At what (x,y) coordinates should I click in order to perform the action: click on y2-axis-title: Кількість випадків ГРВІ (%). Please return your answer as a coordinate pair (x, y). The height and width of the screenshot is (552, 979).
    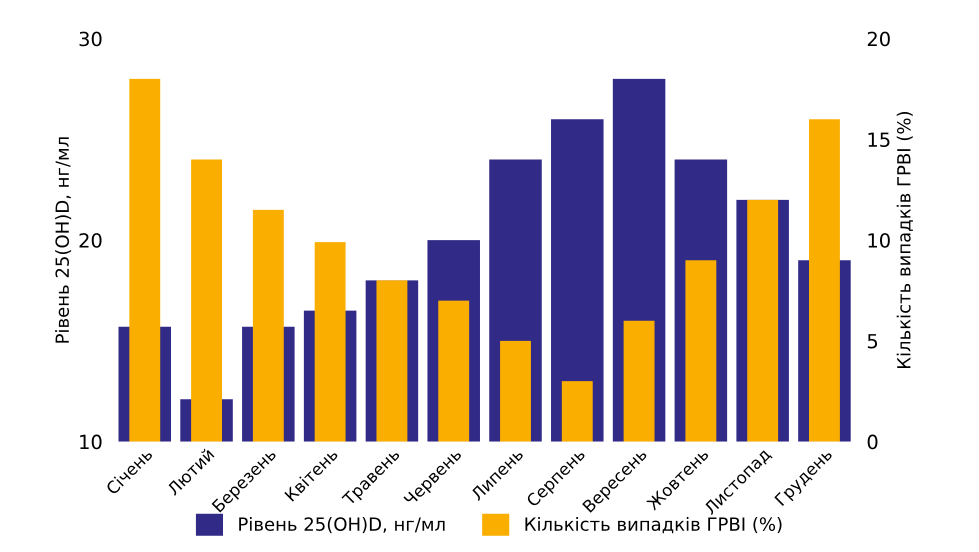
    Looking at the image, I should click on (904, 240).